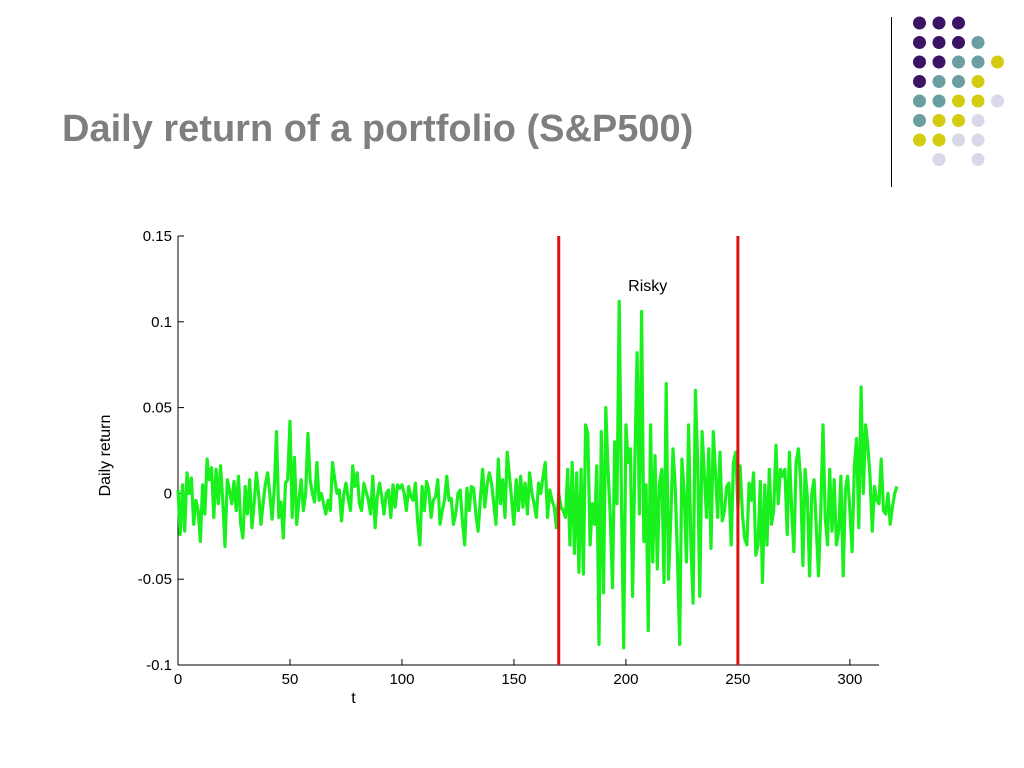 This screenshot has height=768, width=1024. Describe the element at coordinates (647, 286) in the screenshot. I see `risky-annotation: Risky` at that location.